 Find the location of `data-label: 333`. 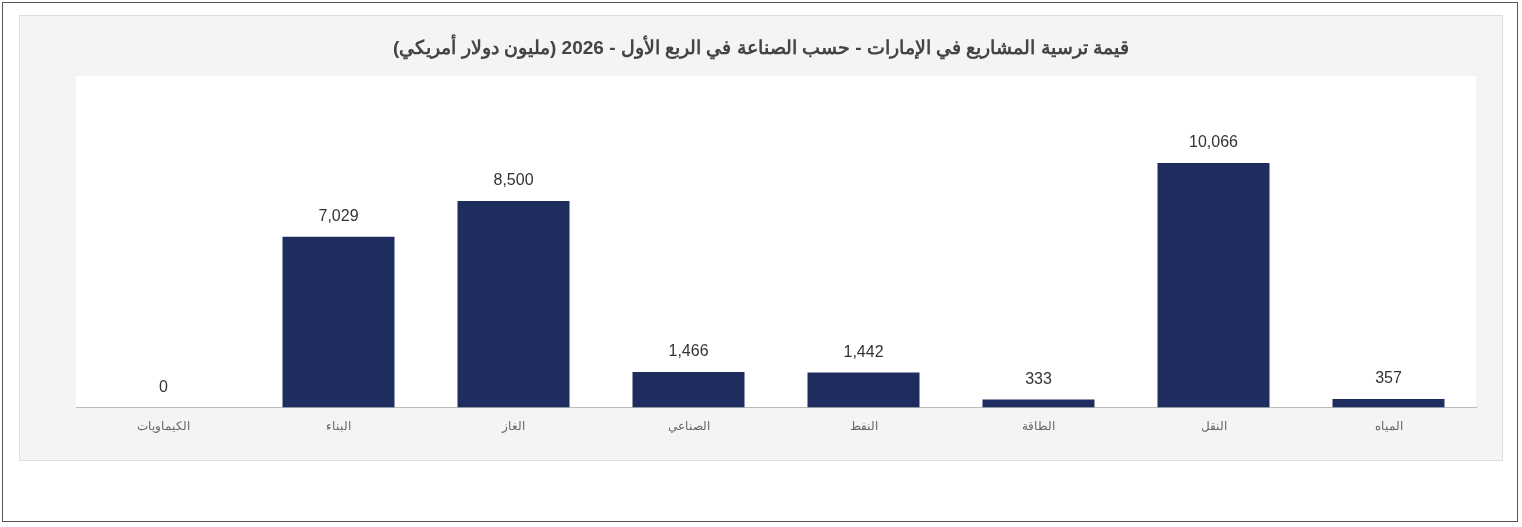

data-label: 333 is located at coordinates (1038, 378).